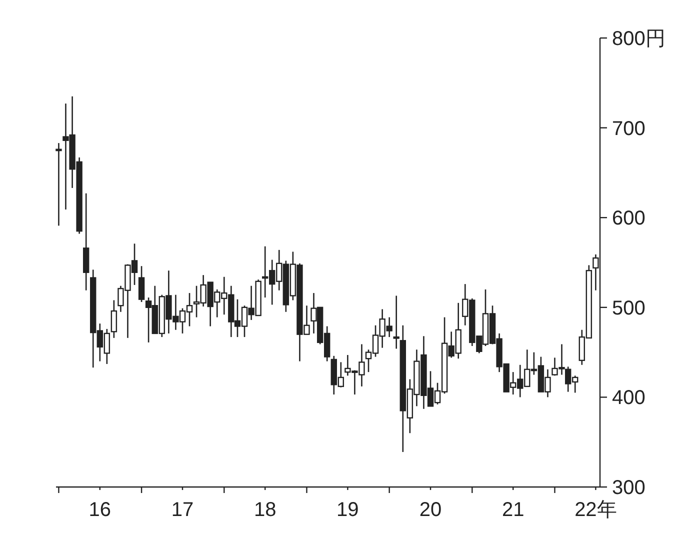  I want to click on y-tick-label: 700, so click(629, 129).